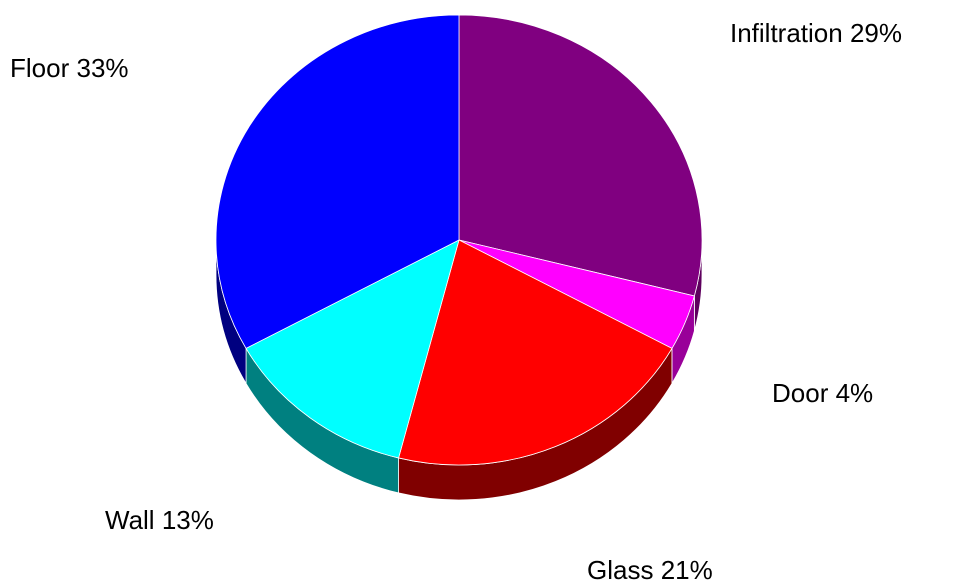 The height and width of the screenshot is (588, 974). What do you see at coordinates (159, 520) in the screenshot?
I see `slice-label: Wall 13%` at bounding box center [159, 520].